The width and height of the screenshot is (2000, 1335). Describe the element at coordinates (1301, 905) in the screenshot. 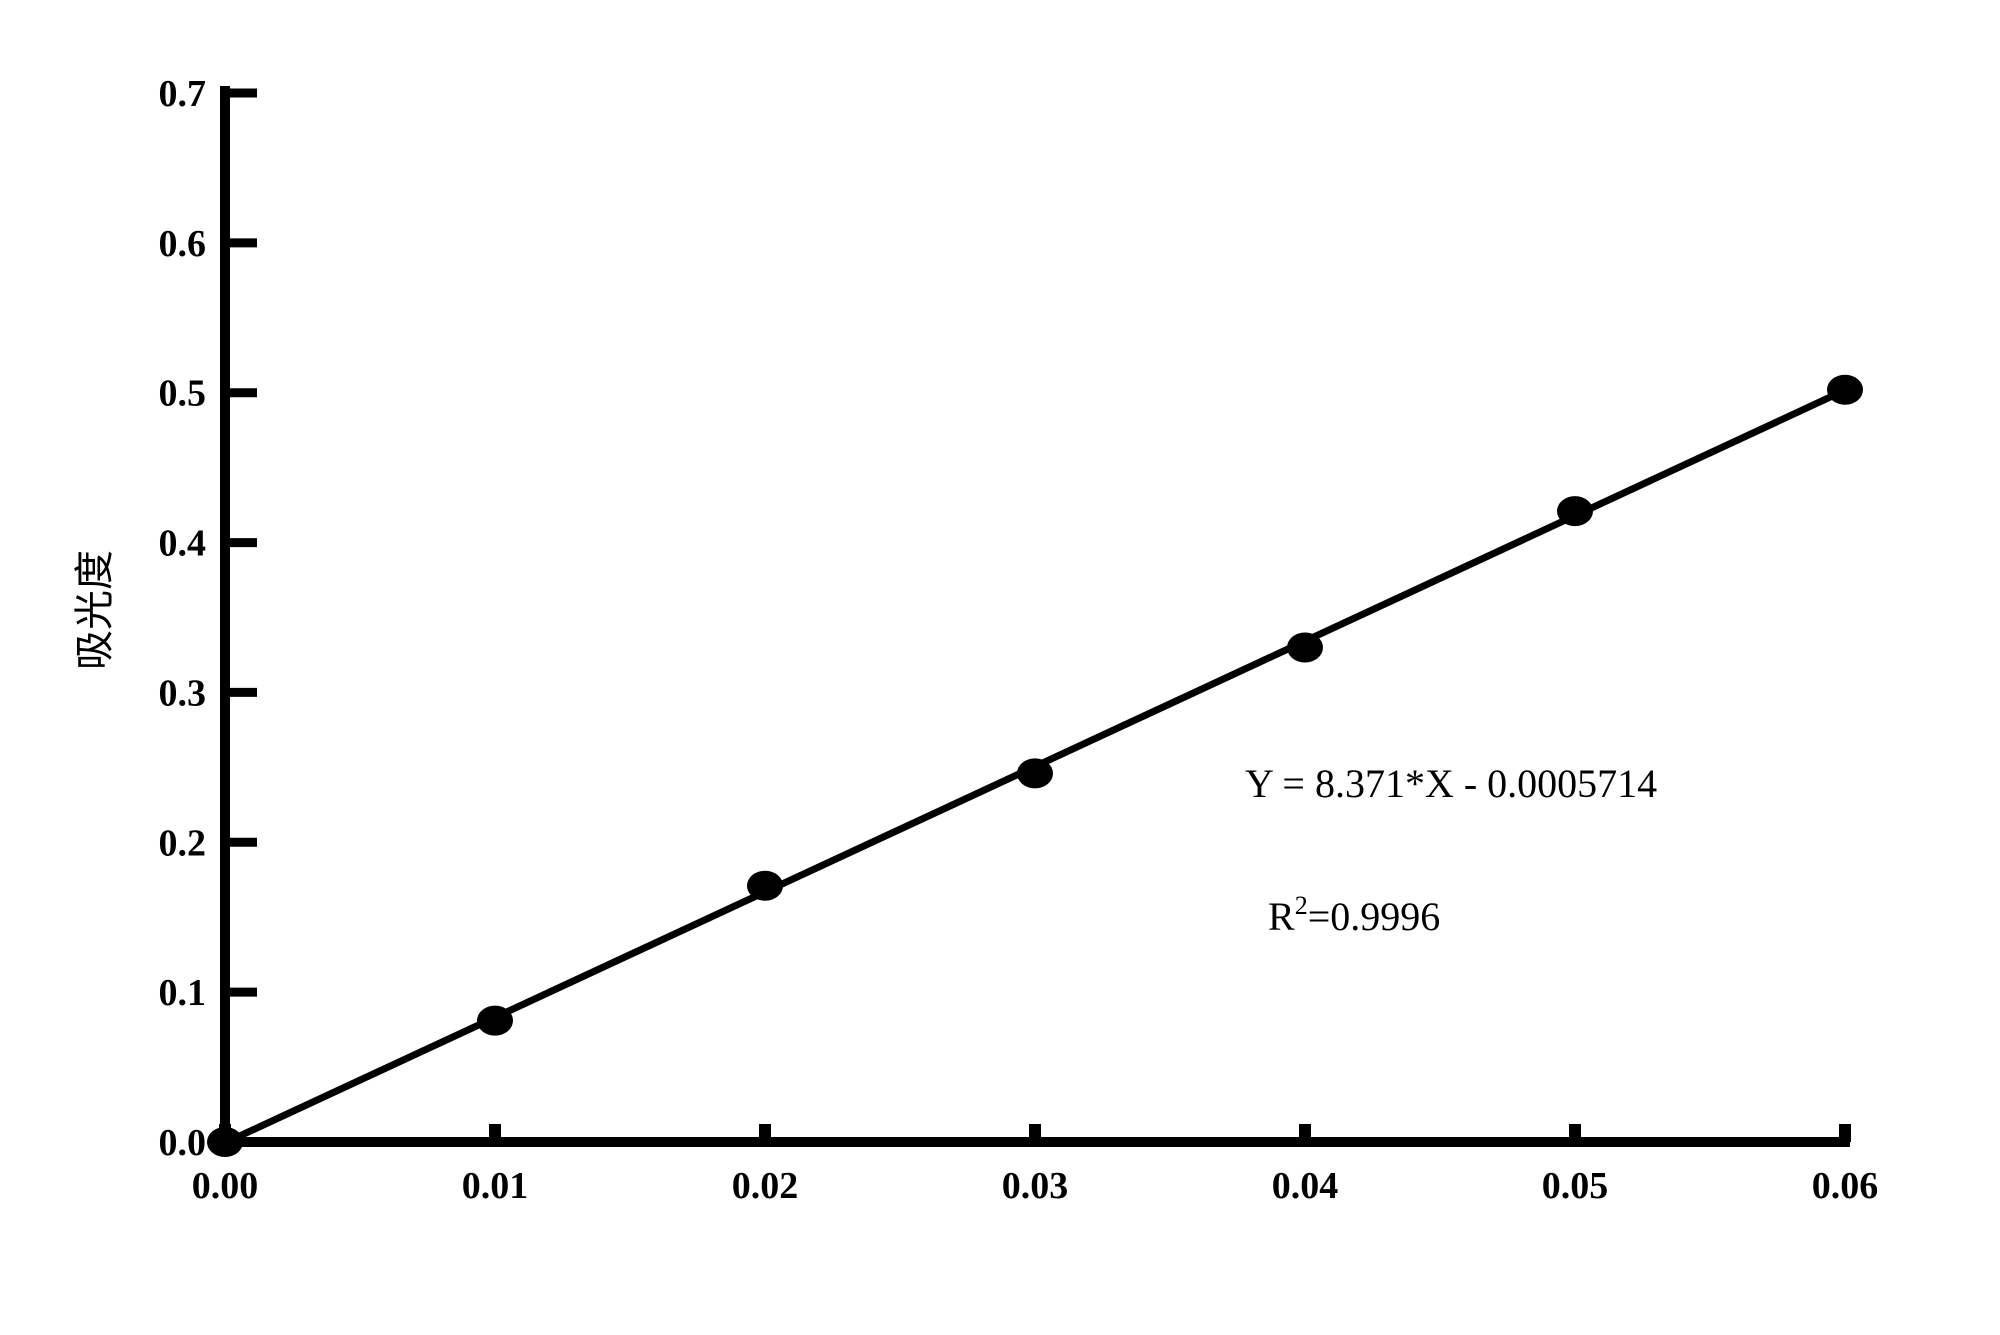

I see `r-squared-superscript: 2` at that location.